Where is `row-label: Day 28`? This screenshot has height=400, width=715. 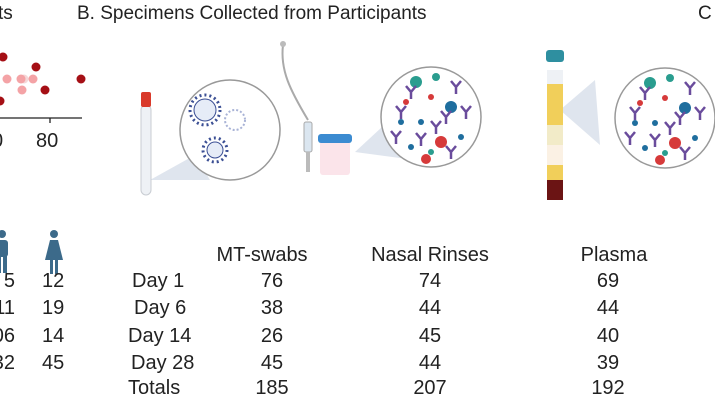
row-label: Day 28 is located at coordinates (163, 363).